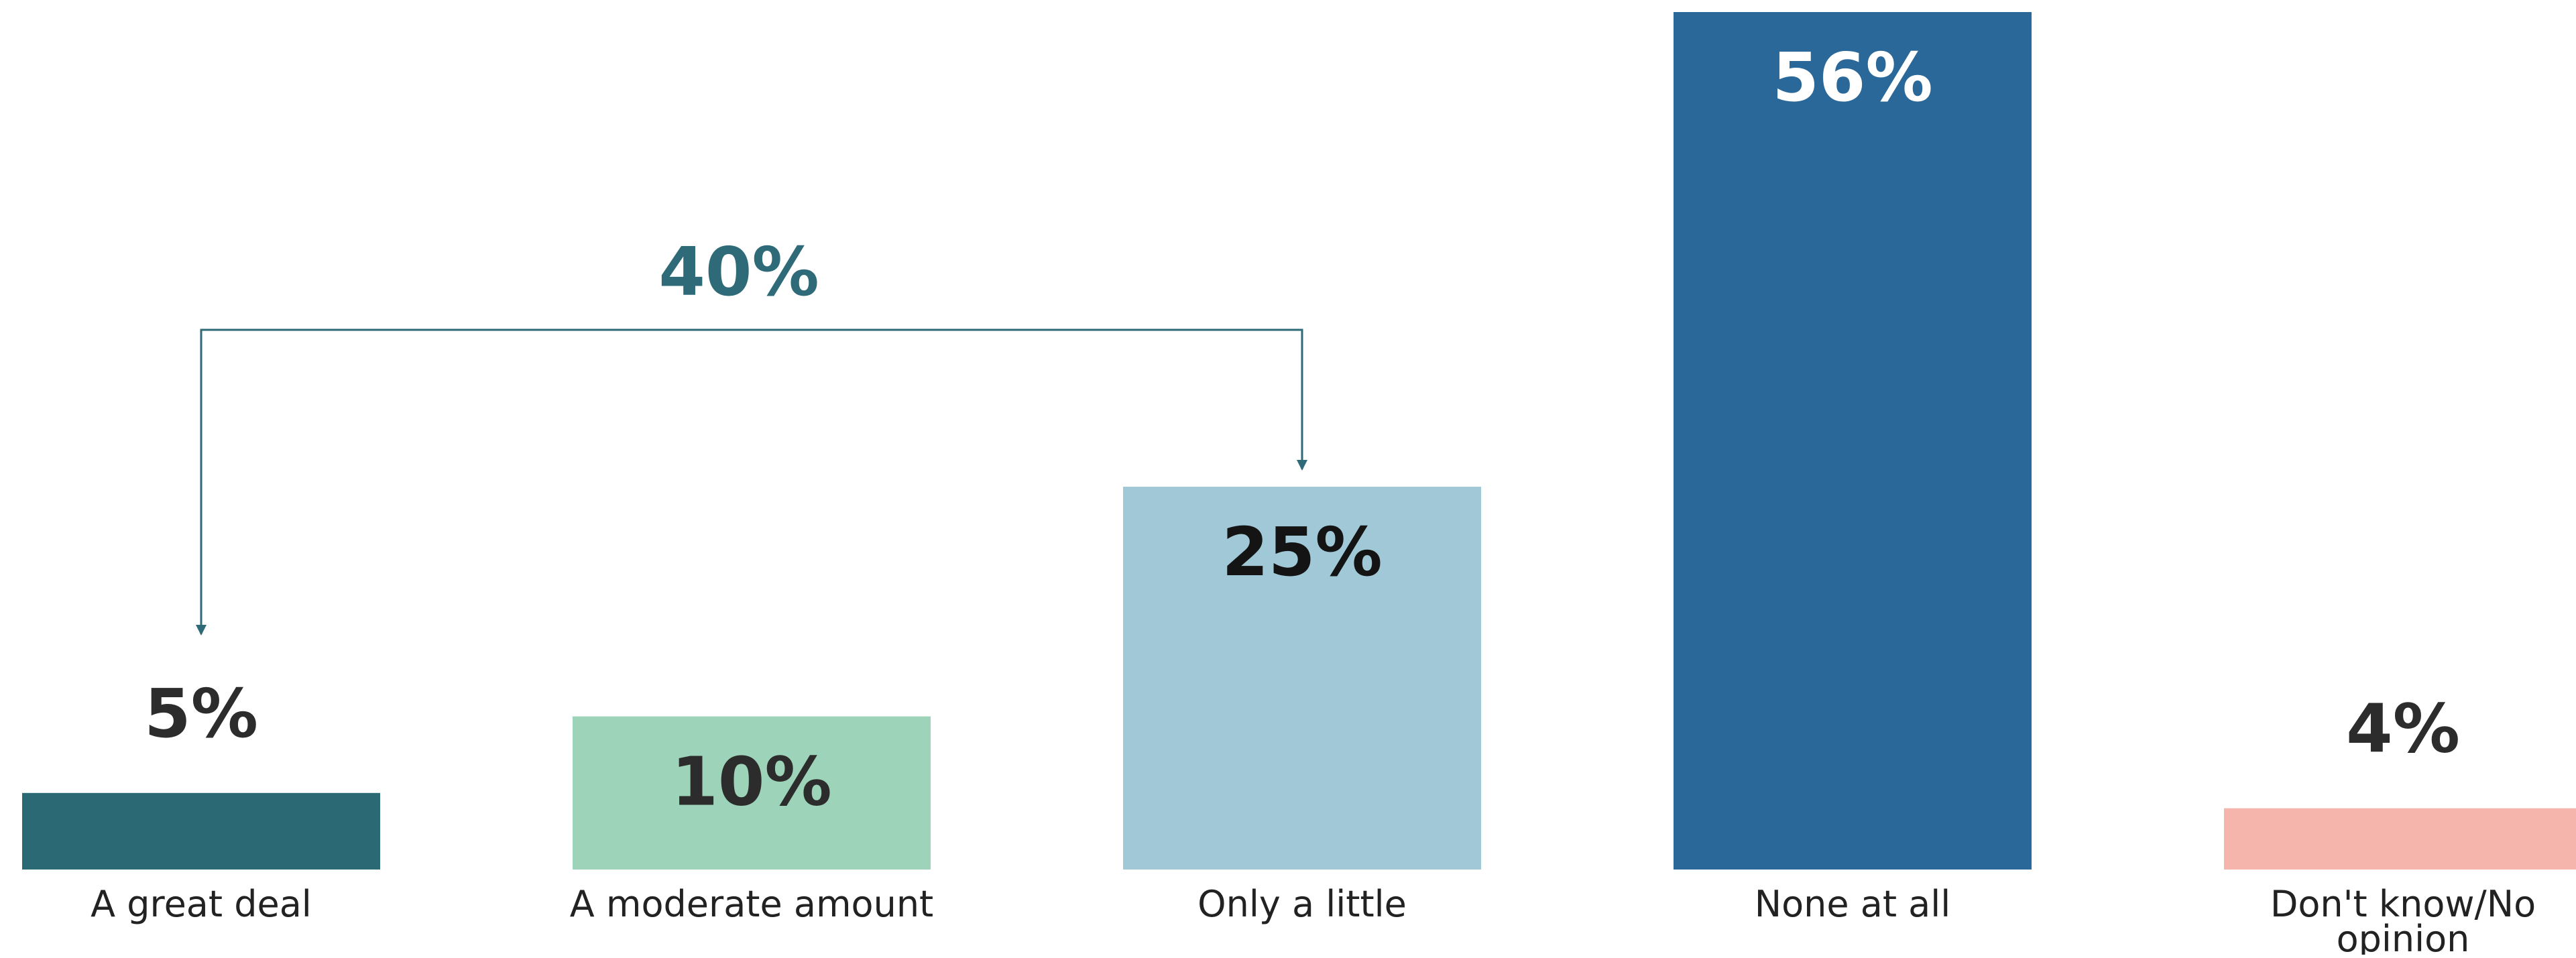  I want to click on bar-value-label-0: 5%, so click(201, 713).